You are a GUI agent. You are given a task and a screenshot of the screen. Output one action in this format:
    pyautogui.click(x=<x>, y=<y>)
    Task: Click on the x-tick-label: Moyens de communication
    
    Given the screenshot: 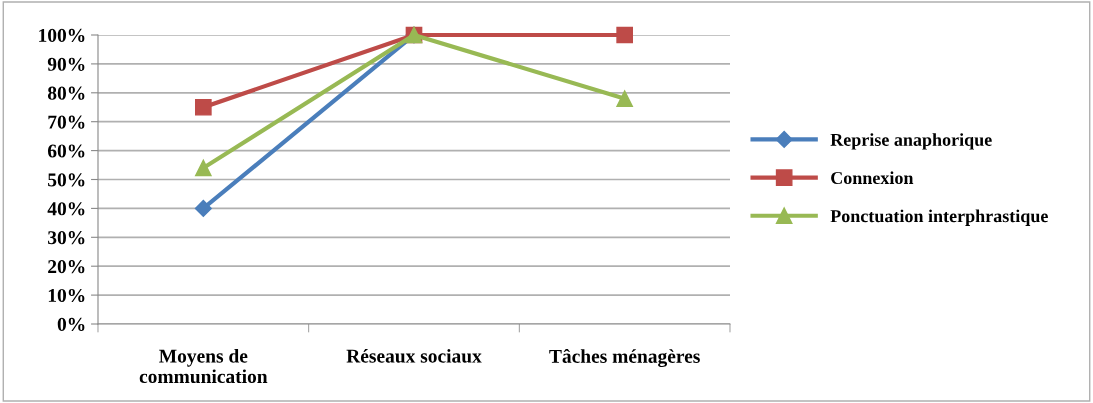 What is the action you would take?
    pyautogui.click(x=203, y=366)
    